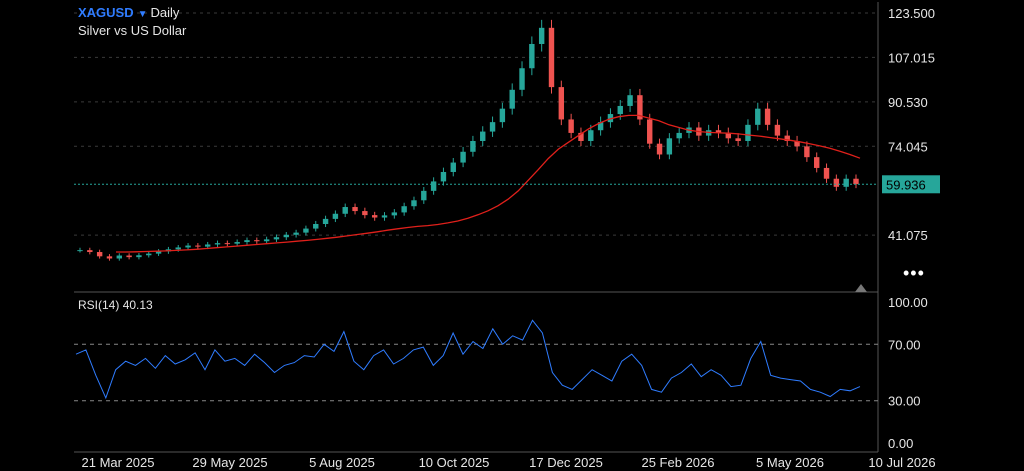  What do you see at coordinates (454, 462) in the screenshot?
I see `time-tick-label: 10 Oct 2025` at bounding box center [454, 462].